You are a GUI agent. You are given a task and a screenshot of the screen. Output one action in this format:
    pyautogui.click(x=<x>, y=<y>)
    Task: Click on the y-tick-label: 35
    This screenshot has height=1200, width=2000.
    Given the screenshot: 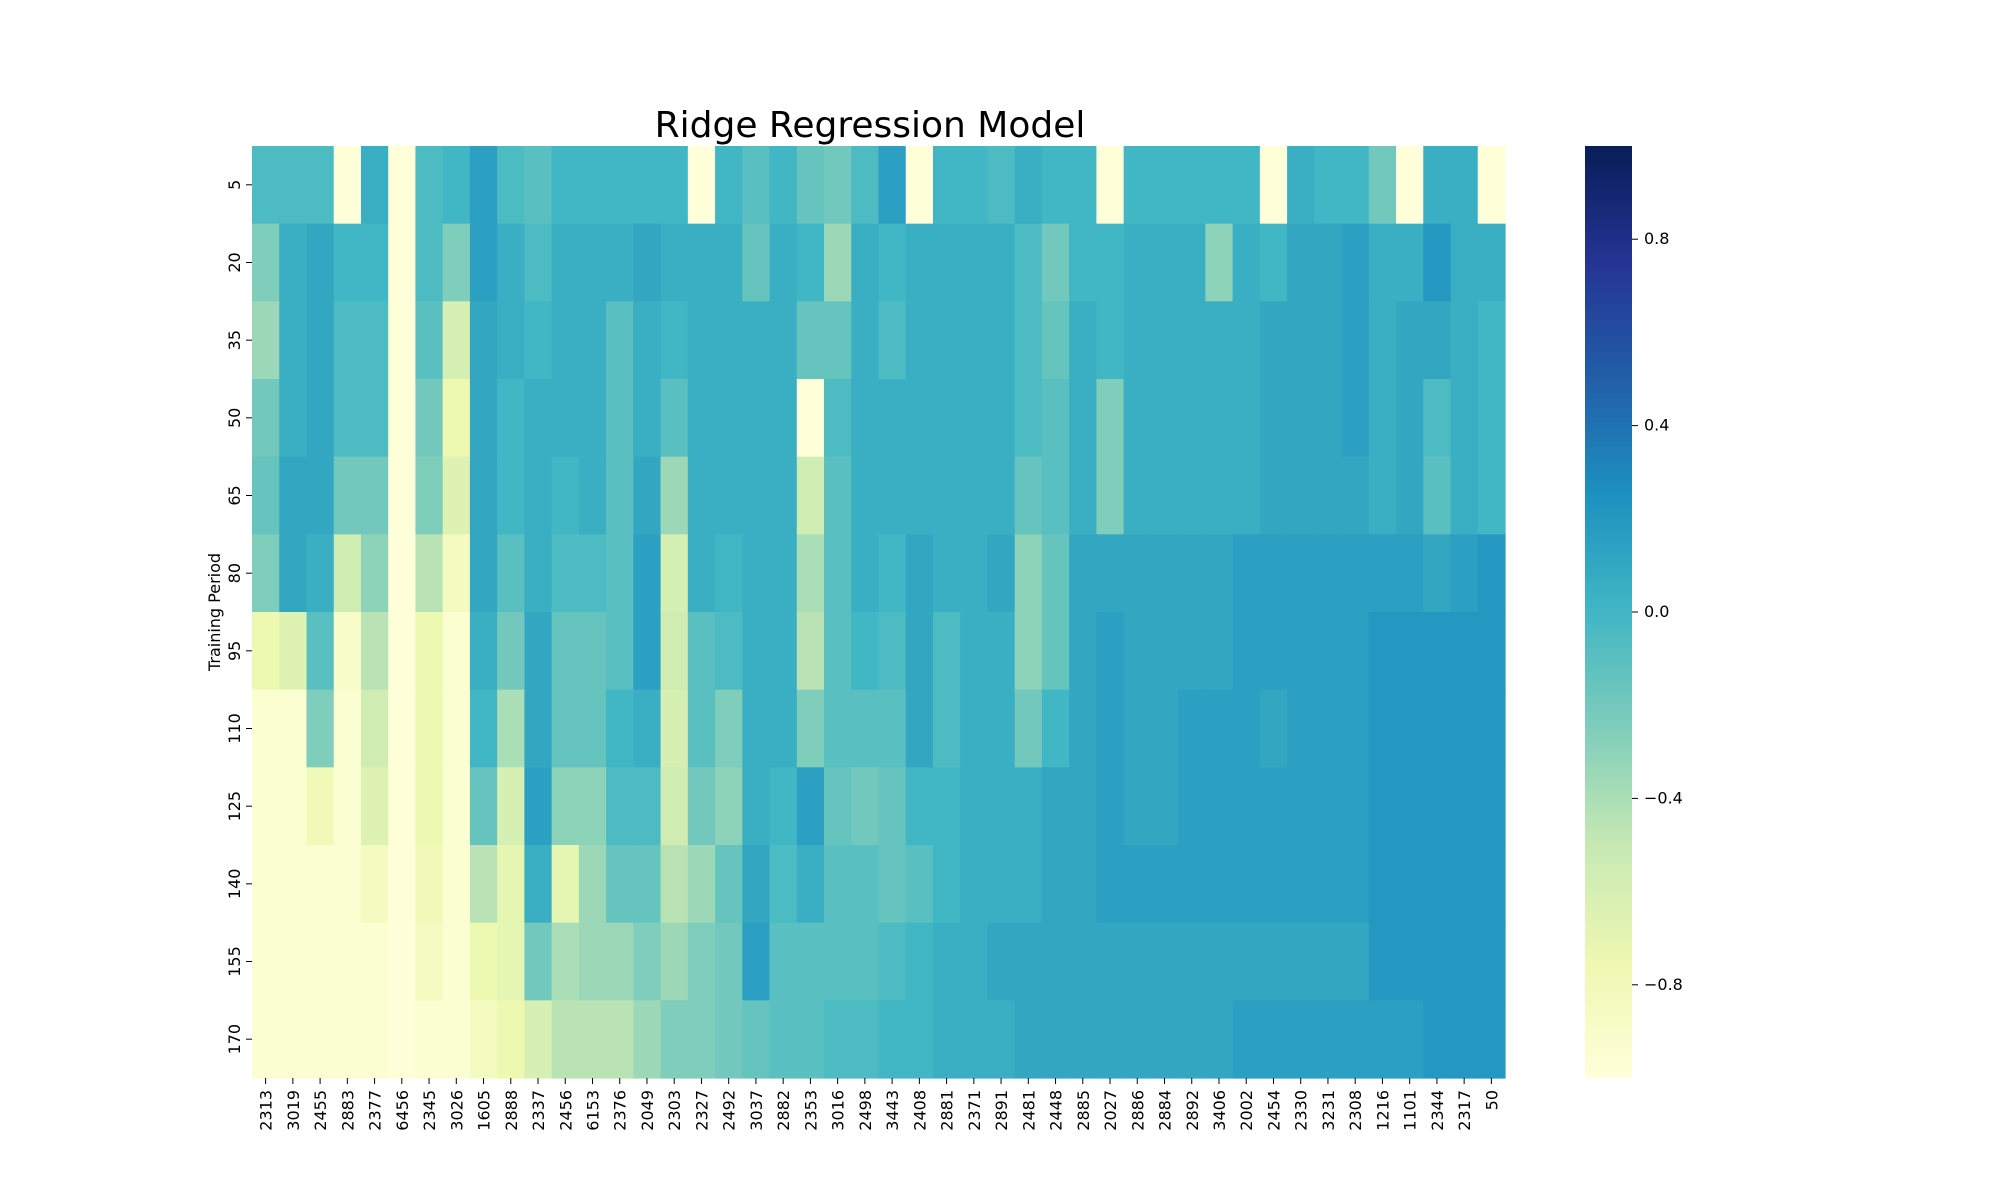 What is the action you would take?
    pyautogui.click(x=234, y=340)
    